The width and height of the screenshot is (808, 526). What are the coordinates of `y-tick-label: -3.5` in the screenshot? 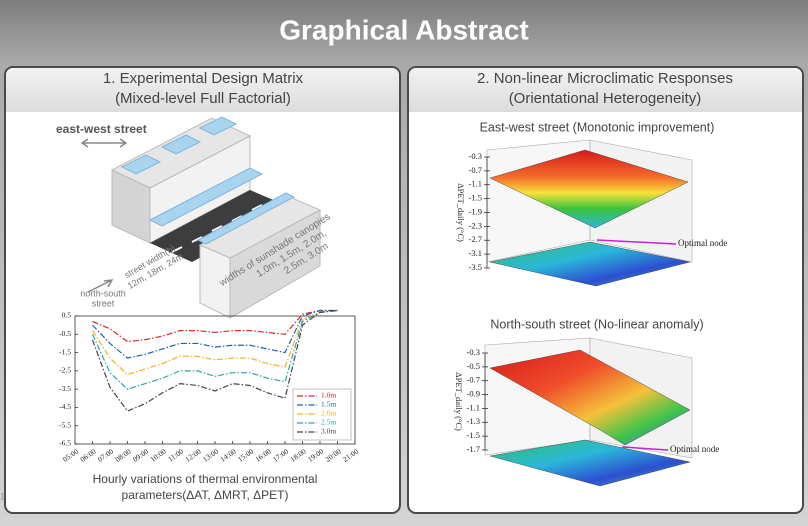 It's located at (65, 388).